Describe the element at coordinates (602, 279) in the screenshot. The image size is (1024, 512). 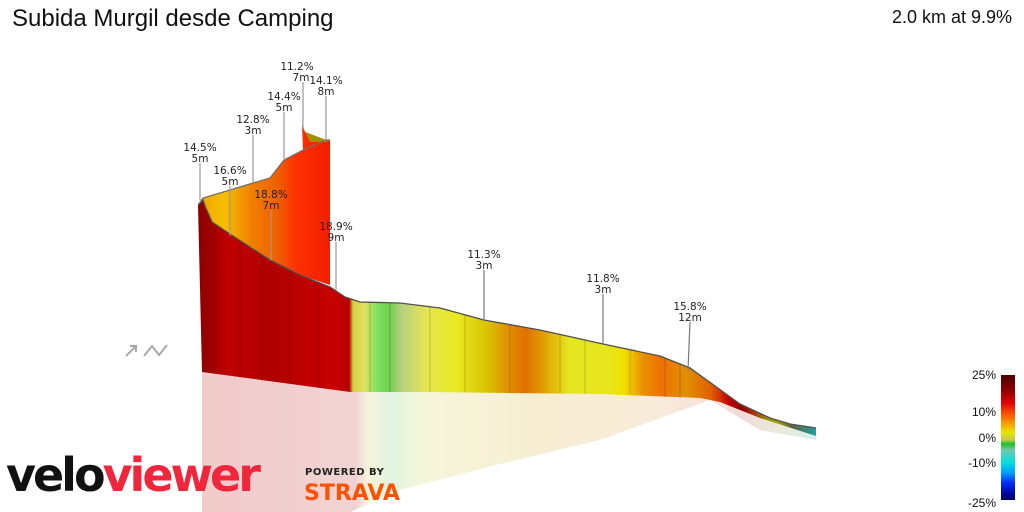
I see `svg-text: 11.8%` at that location.